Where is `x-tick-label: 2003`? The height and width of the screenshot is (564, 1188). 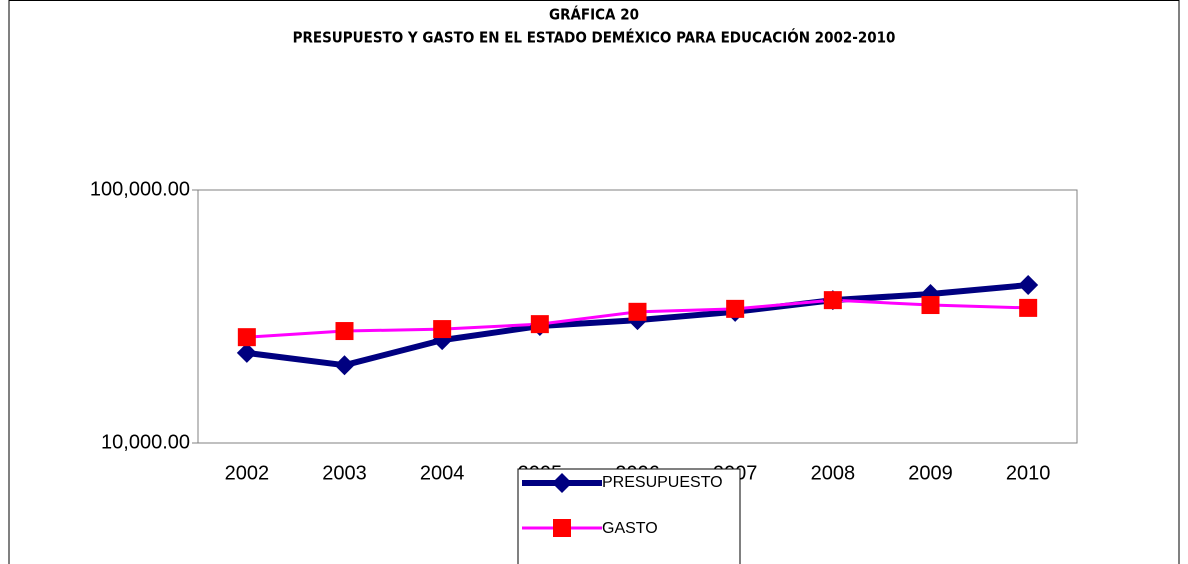 x-tick-label: 2003 is located at coordinates (344, 473).